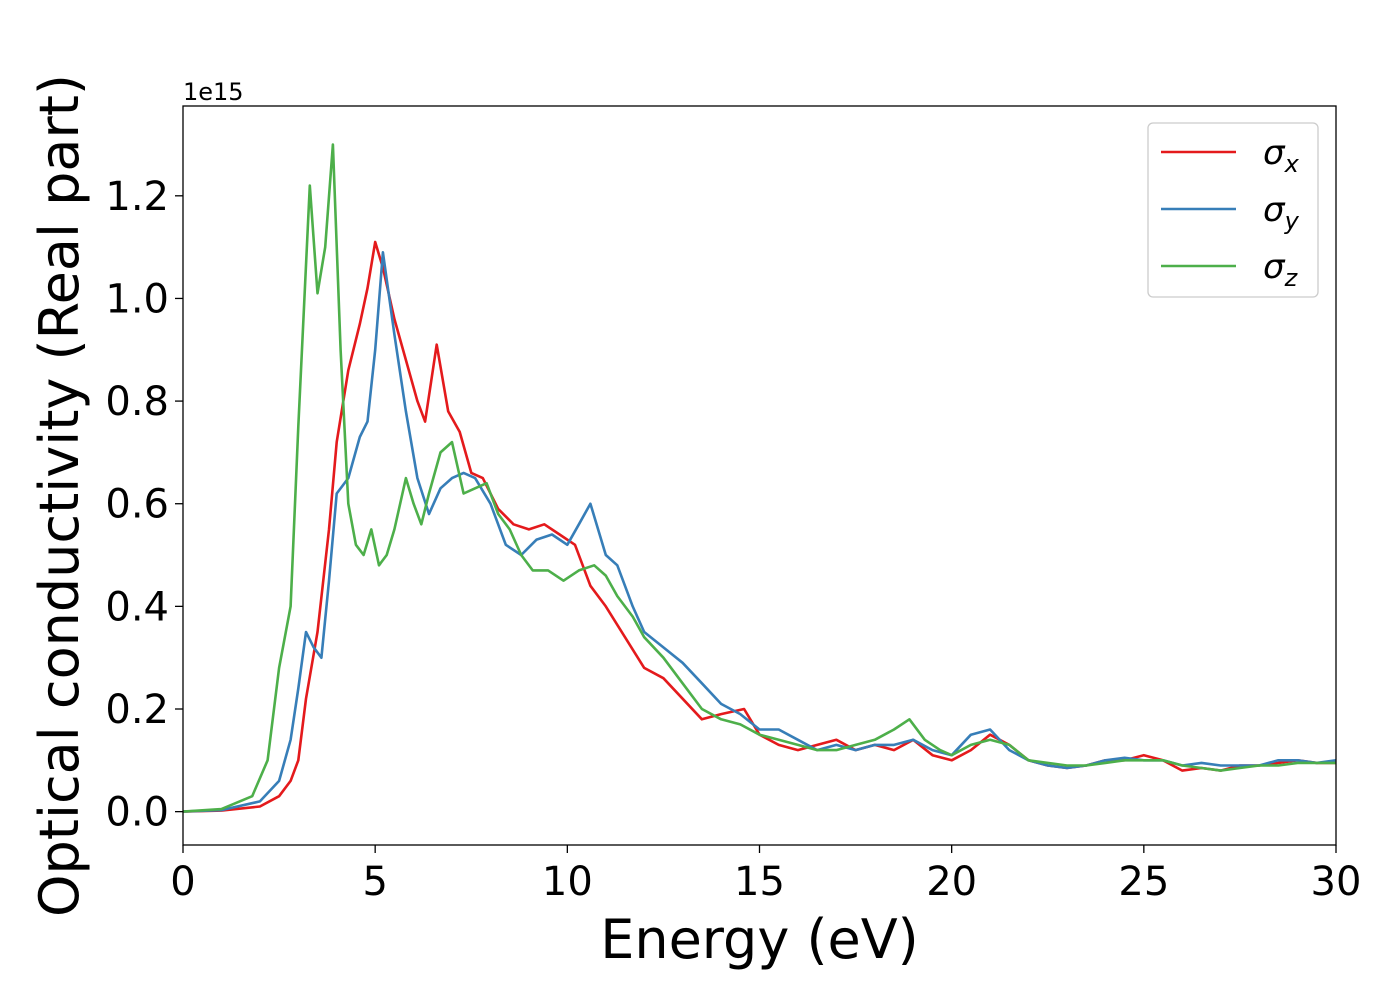  What do you see at coordinates (213, 92) in the screenshot?
I see `y-axis-offset-text: 1e15` at bounding box center [213, 92].